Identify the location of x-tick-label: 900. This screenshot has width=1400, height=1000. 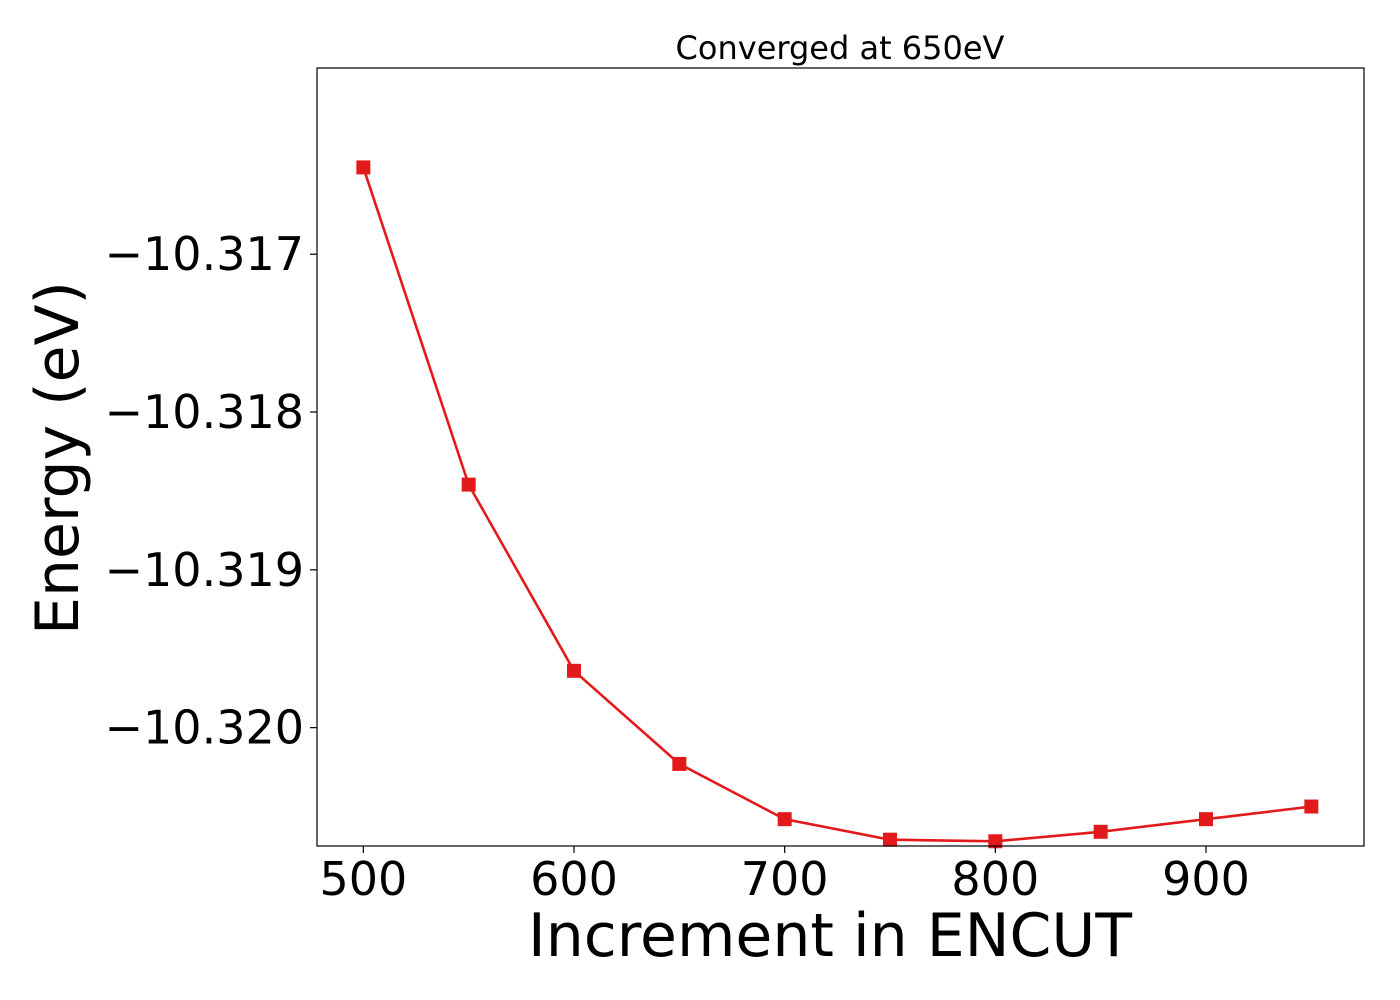
(1206, 879).